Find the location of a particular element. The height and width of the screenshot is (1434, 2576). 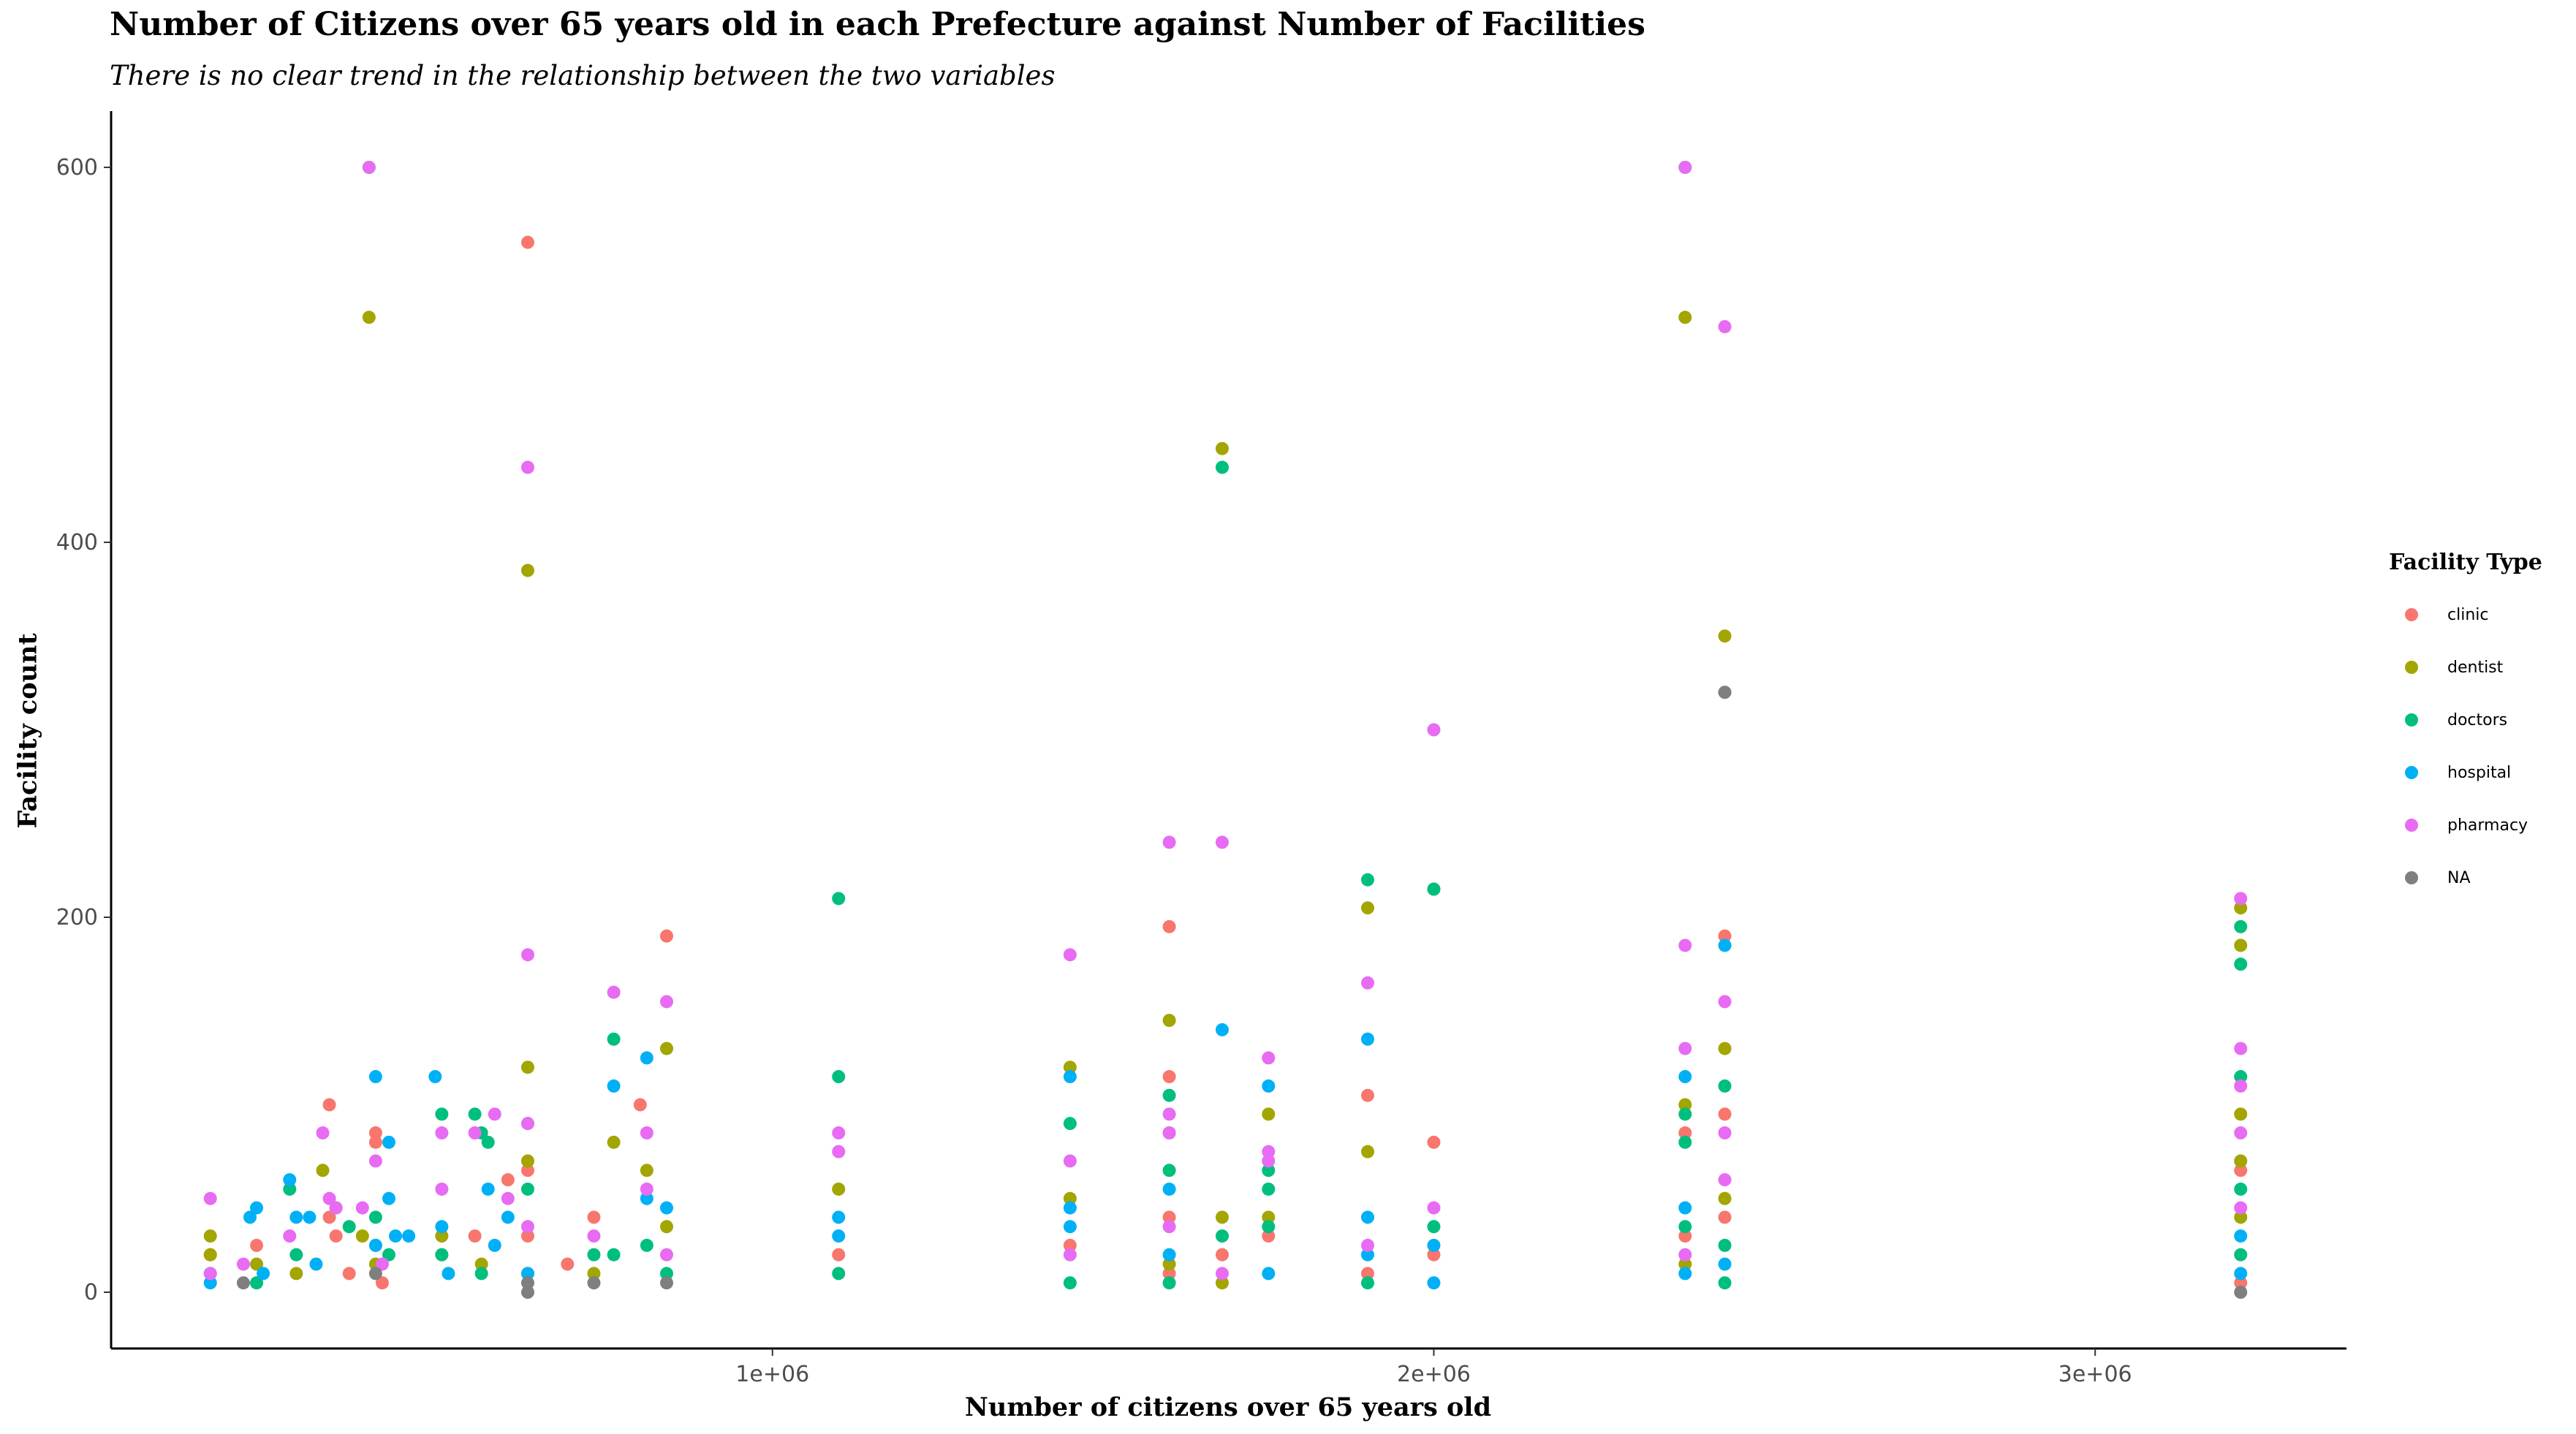

y-tick-label: 200 is located at coordinates (77, 918).